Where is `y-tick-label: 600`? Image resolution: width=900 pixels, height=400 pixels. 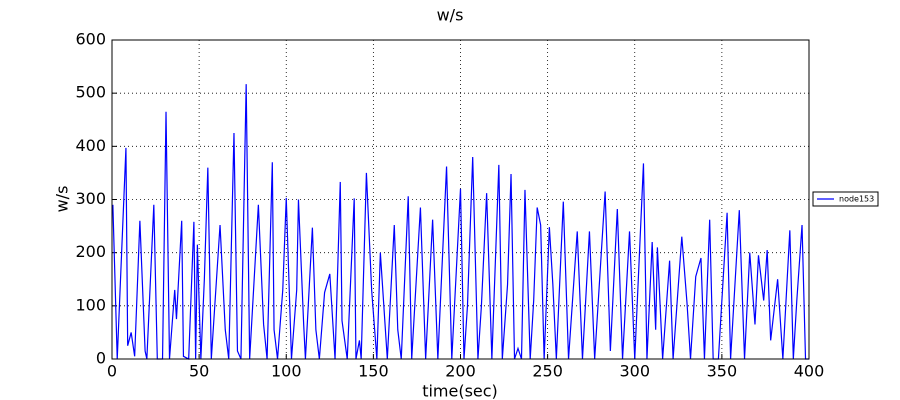 y-tick-label: 600 is located at coordinates (90, 39).